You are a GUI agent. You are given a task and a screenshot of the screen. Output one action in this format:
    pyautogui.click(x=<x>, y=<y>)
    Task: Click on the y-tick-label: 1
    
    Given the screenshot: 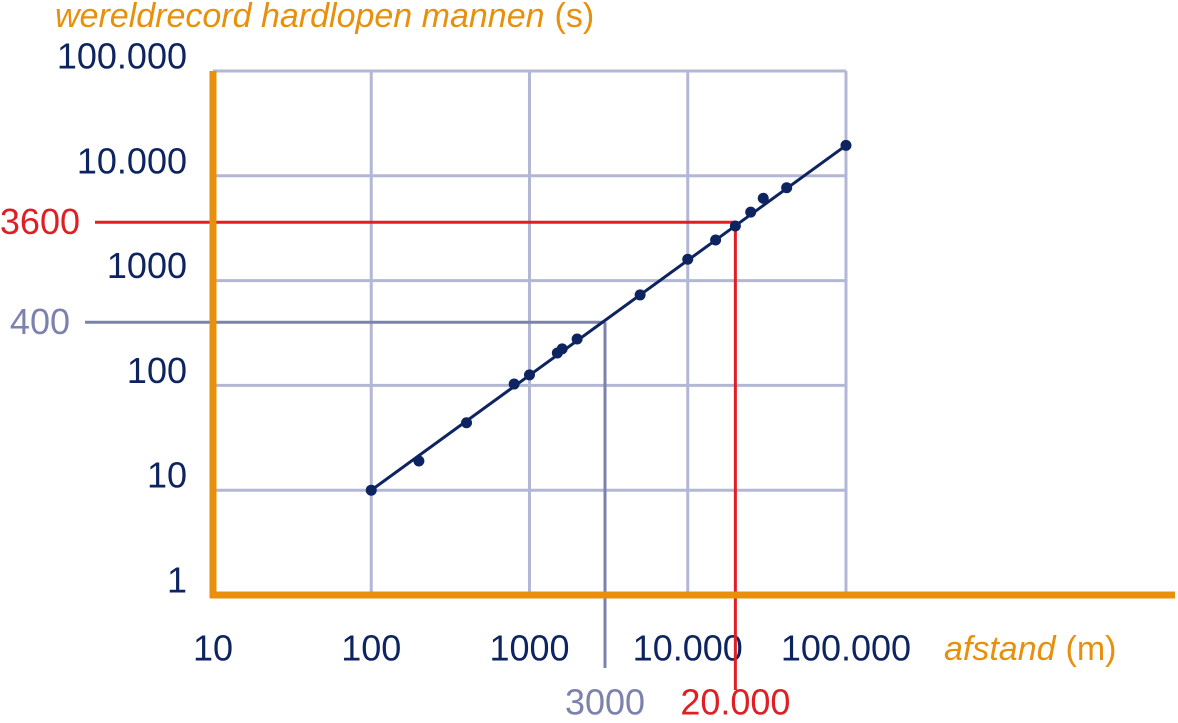 What is the action you would take?
    pyautogui.click(x=177, y=580)
    